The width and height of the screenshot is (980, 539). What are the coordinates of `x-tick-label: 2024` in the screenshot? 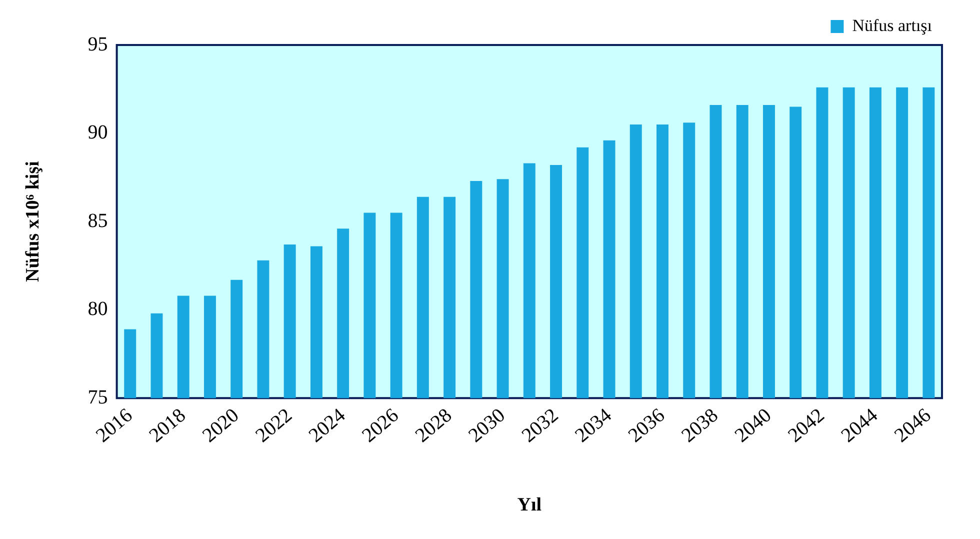 It's located at (327, 425).